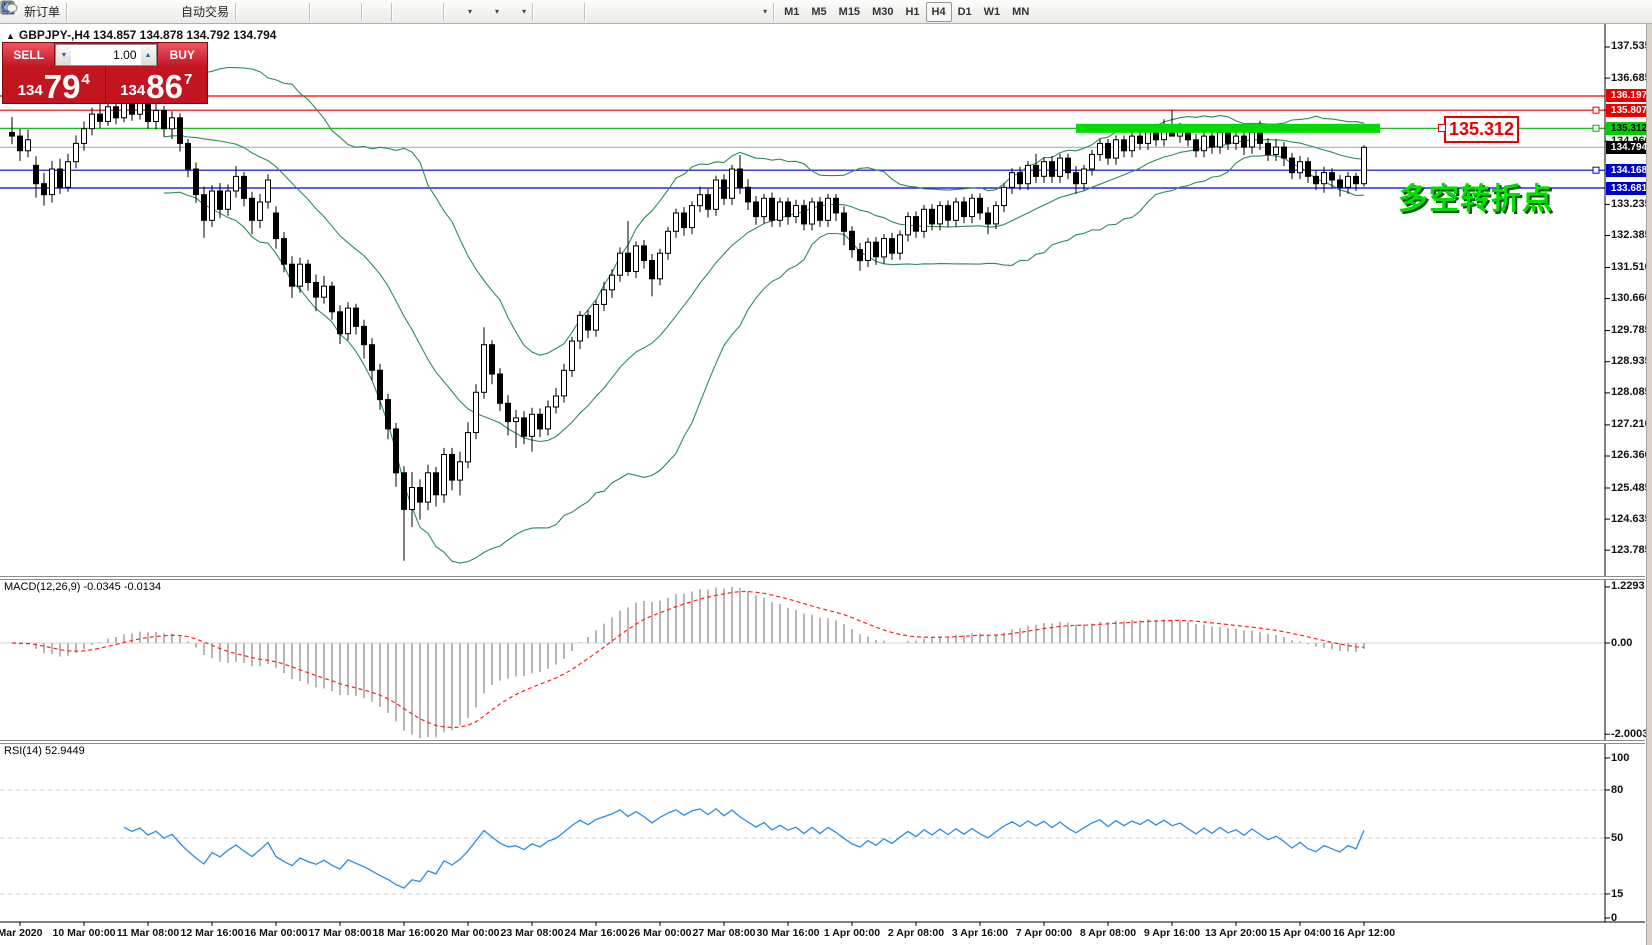 The width and height of the screenshot is (1652, 945). I want to click on toolbar: 新订单 自动交易, so click(826, 12).